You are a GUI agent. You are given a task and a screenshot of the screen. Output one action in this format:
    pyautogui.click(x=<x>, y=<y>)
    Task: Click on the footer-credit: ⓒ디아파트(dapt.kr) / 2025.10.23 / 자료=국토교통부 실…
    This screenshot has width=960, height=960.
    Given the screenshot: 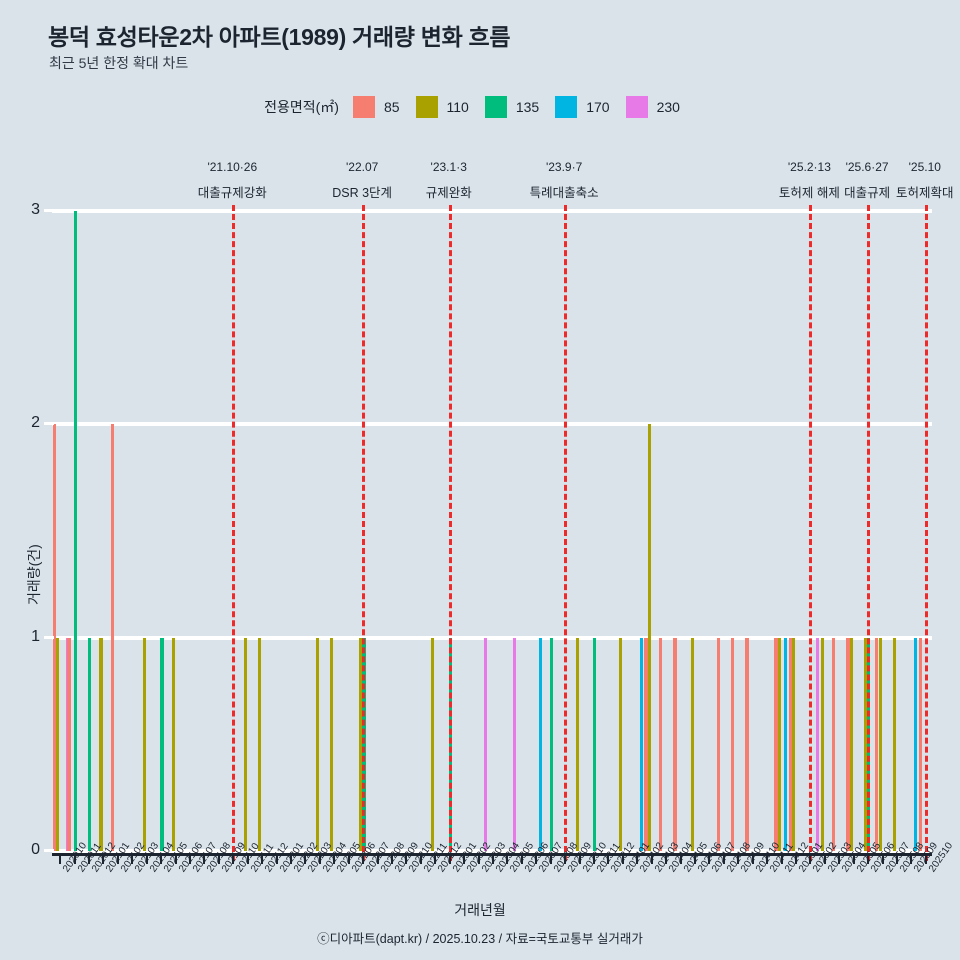 What is the action you would take?
    pyautogui.click(x=480, y=939)
    